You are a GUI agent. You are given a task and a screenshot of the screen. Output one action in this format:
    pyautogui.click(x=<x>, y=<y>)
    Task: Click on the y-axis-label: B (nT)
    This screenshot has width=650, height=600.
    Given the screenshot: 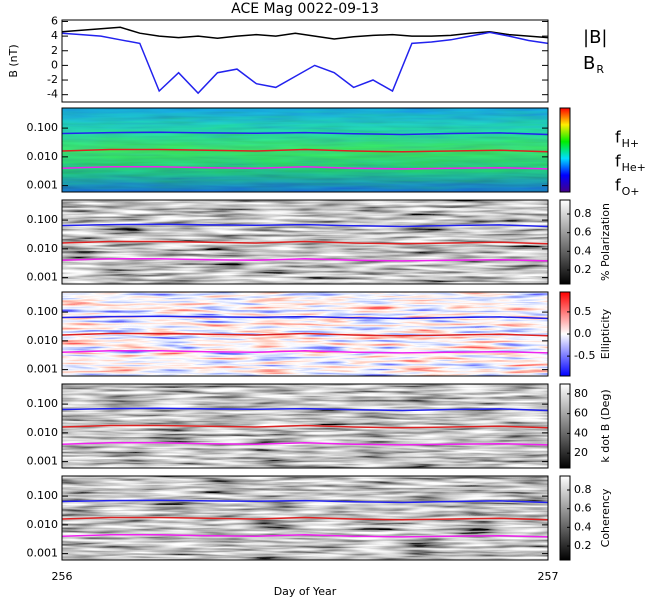 What is the action you would take?
    pyautogui.click(x=13, y=60)
    